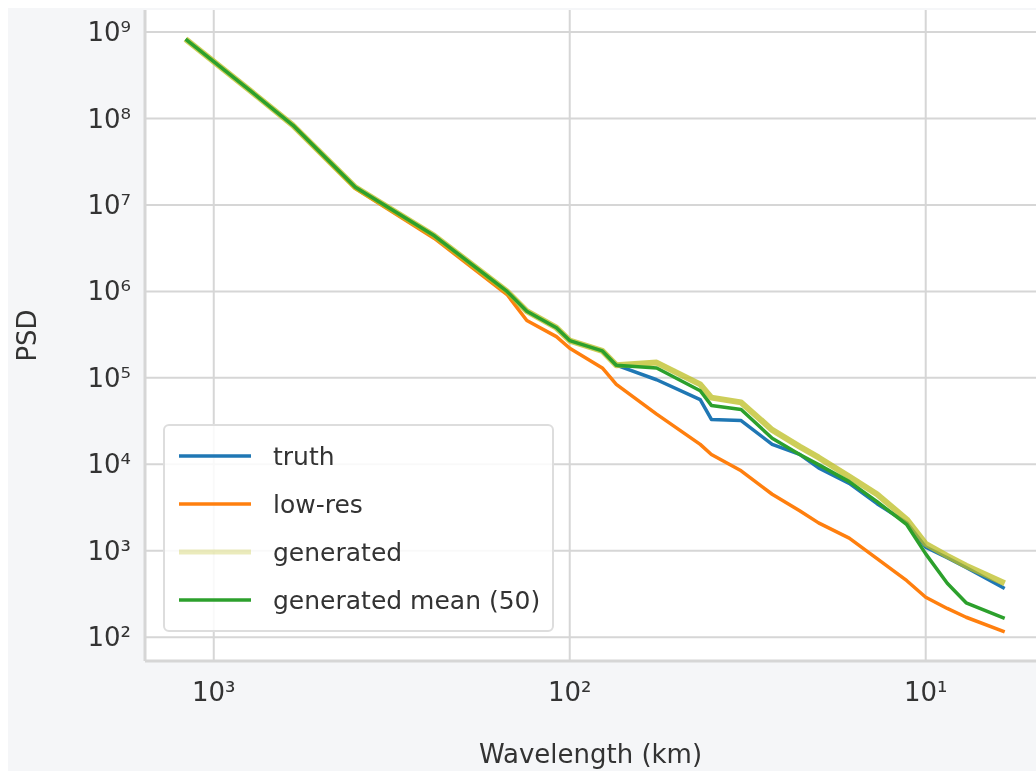 The image size is (1036, 771). I want to click on y-axis-title: PSD, so click(27, 335).